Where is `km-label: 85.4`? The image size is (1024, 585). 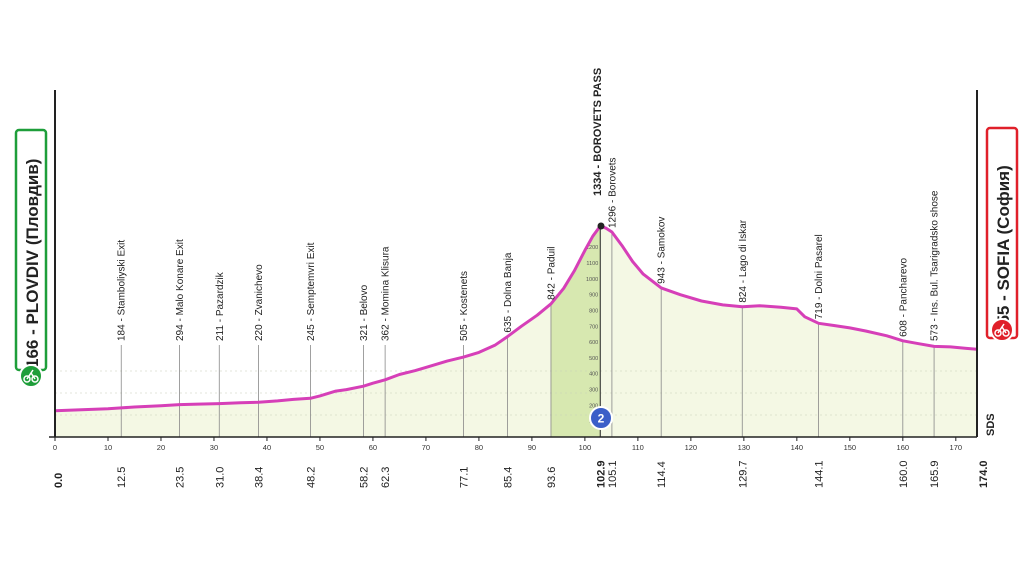 km-label: 85.4 is located at coordinates (509, 477).